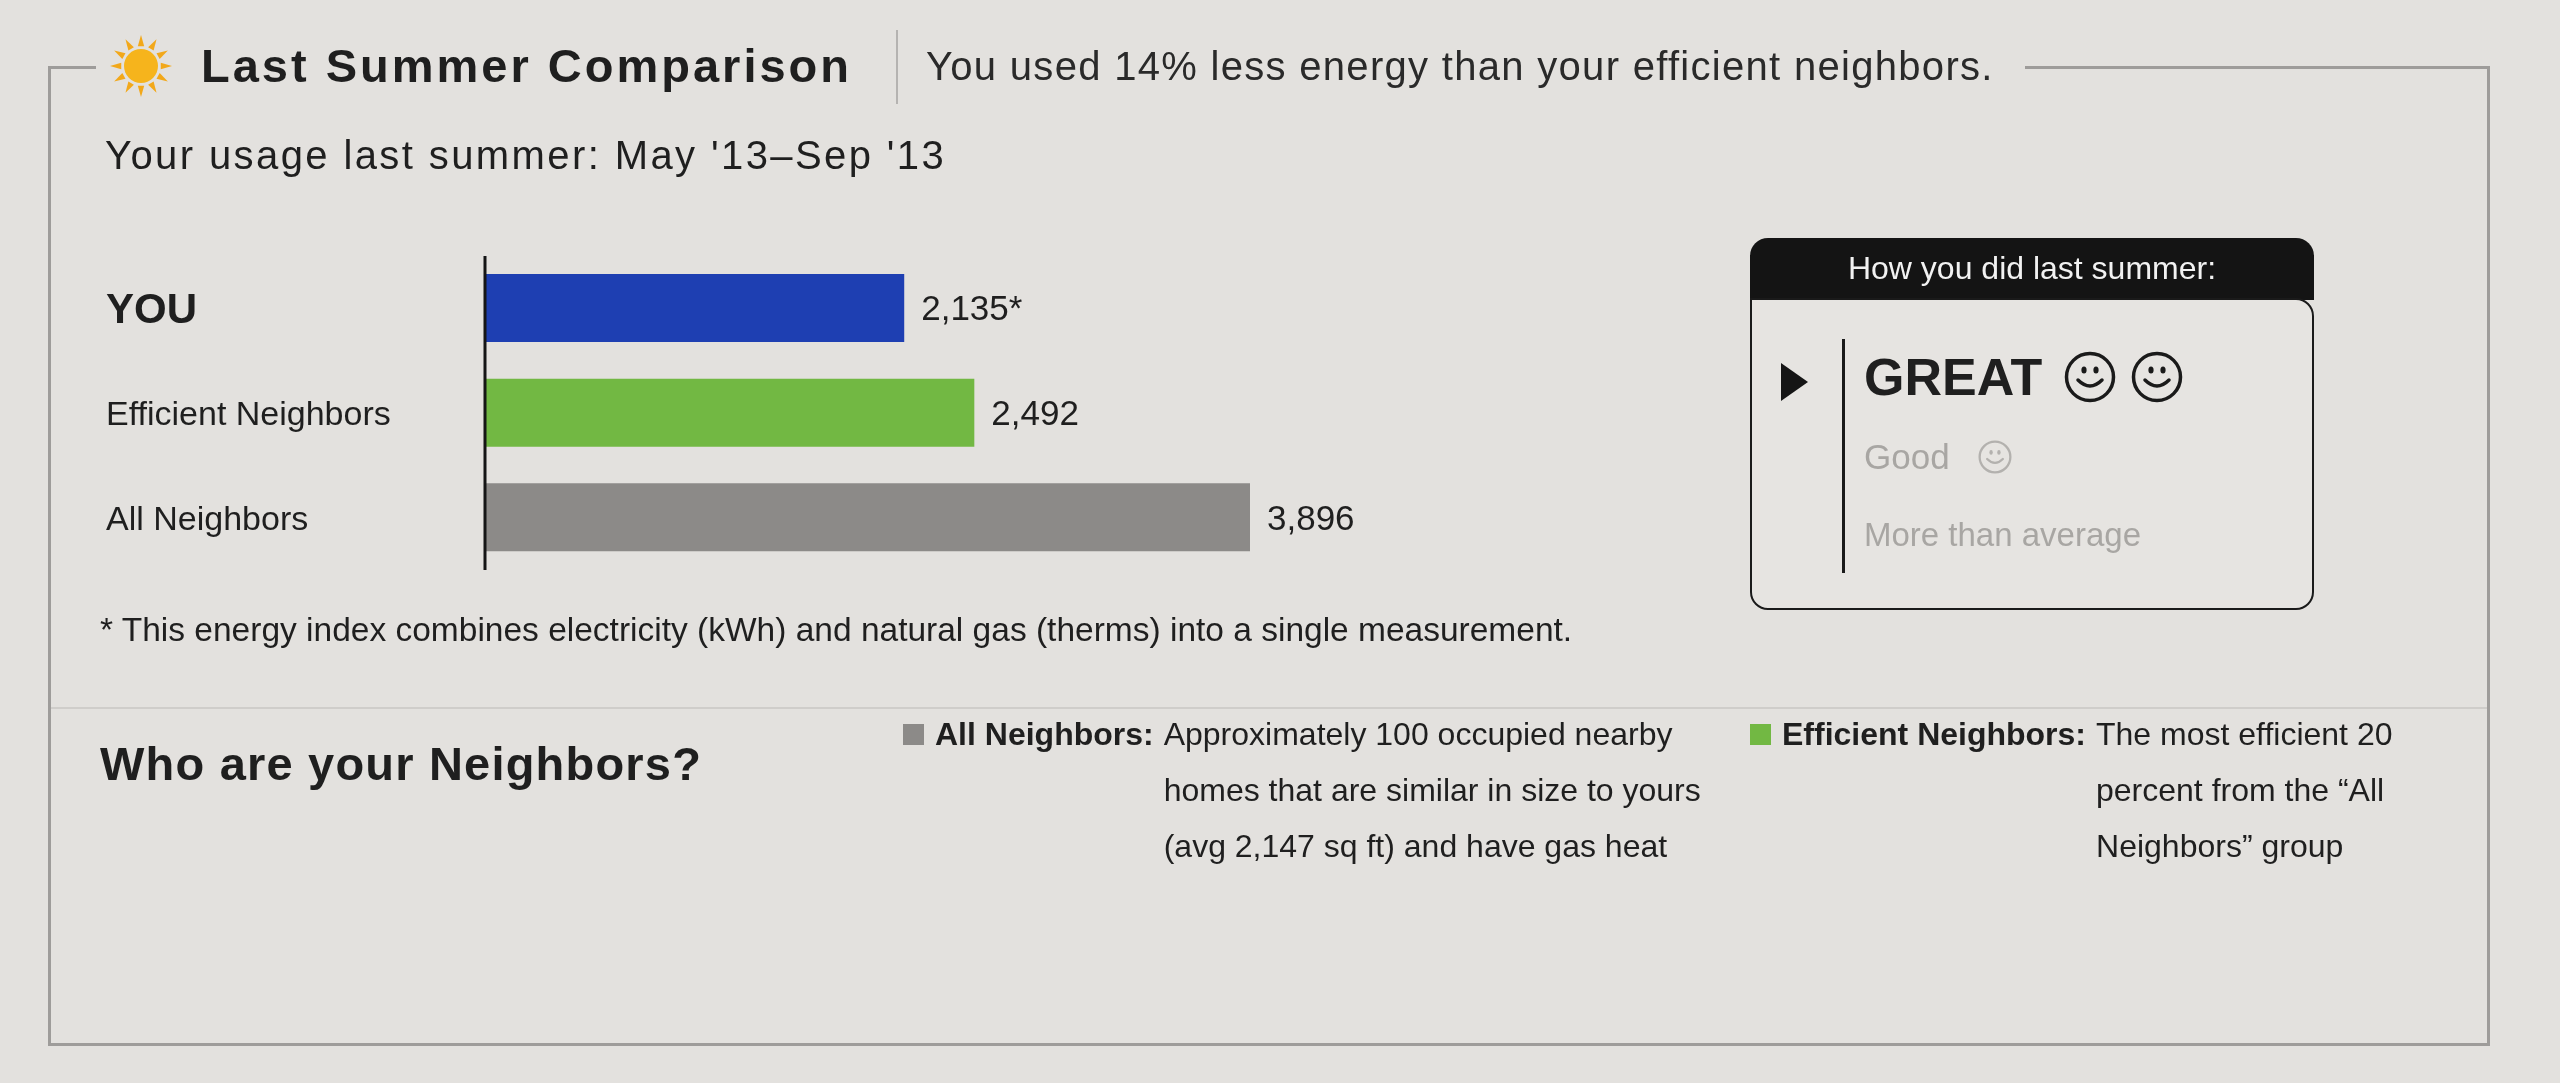 The image size is (2560, 1083). What do you see at coordinates (1460, 66) in the screenshot?
I see `text: You used 14% less energy than your efficient neighbors.` at bounding box center [1460, 66].